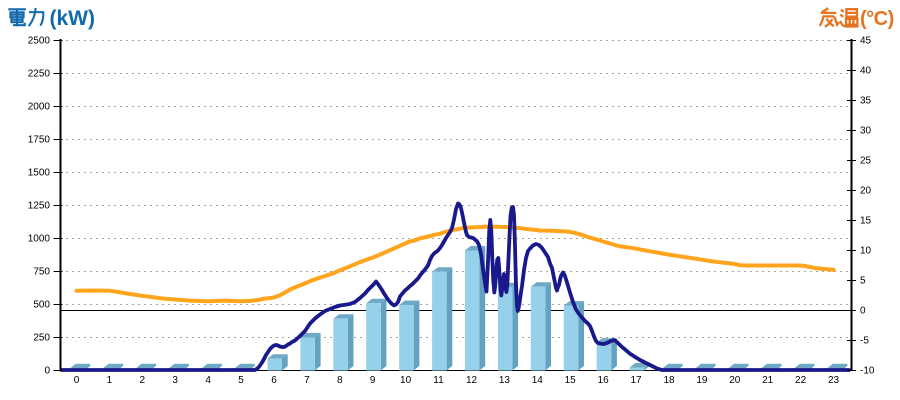 The image size is (900, 400). Describe the element at coordinates (866, 101) in the screenshot. I see `svg-text: 35` at that location.